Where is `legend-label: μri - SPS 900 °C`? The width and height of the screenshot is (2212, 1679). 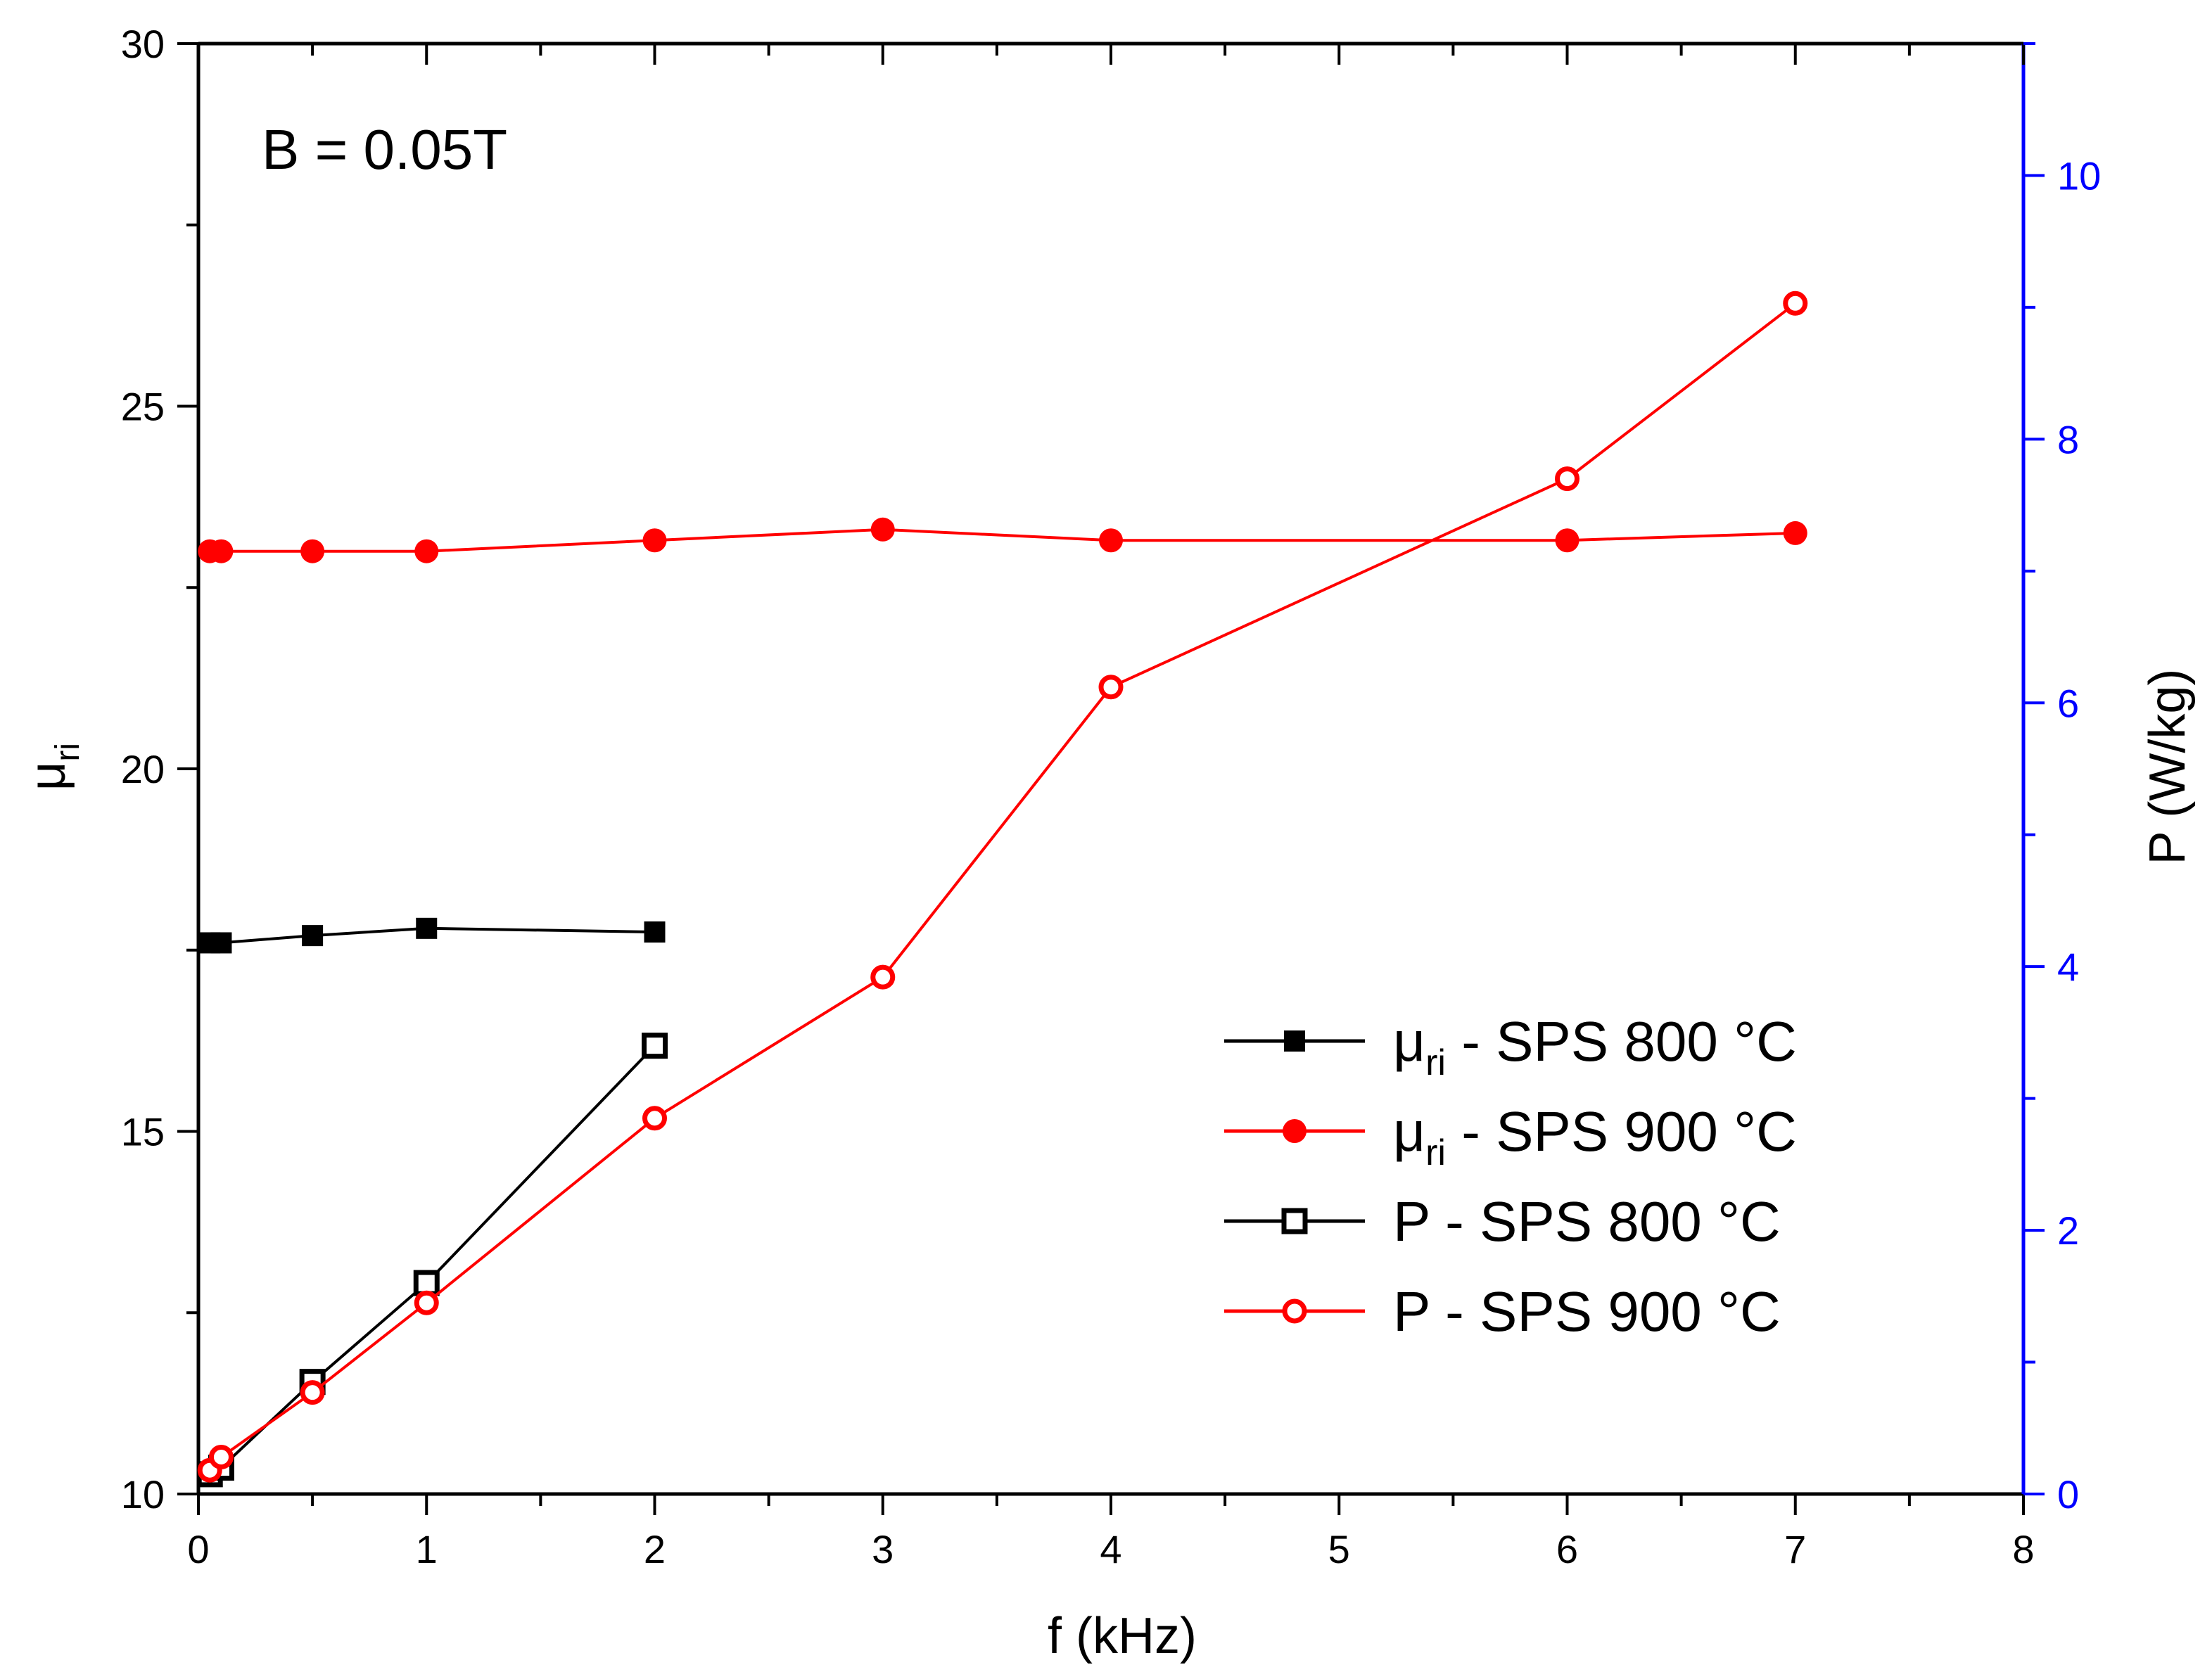
legend-label: μri - SPS 900 °C is located at coordinates (1595, 1136).